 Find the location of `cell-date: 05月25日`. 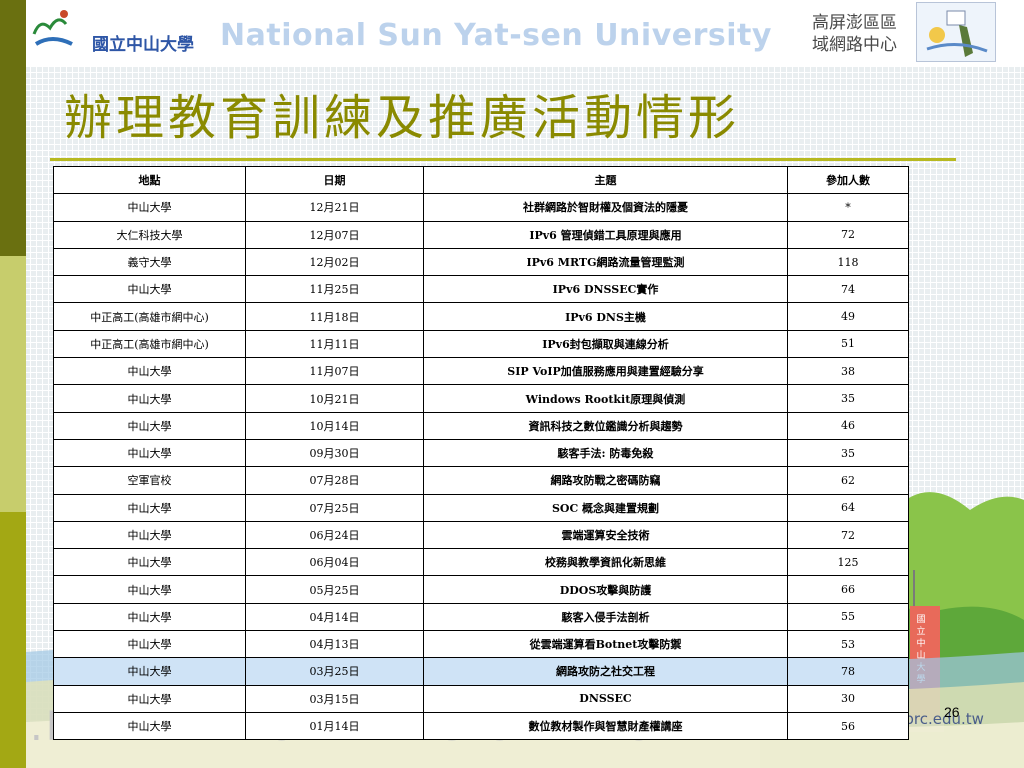

cell-date: 05月25日 is located at coordinates (334, 589).